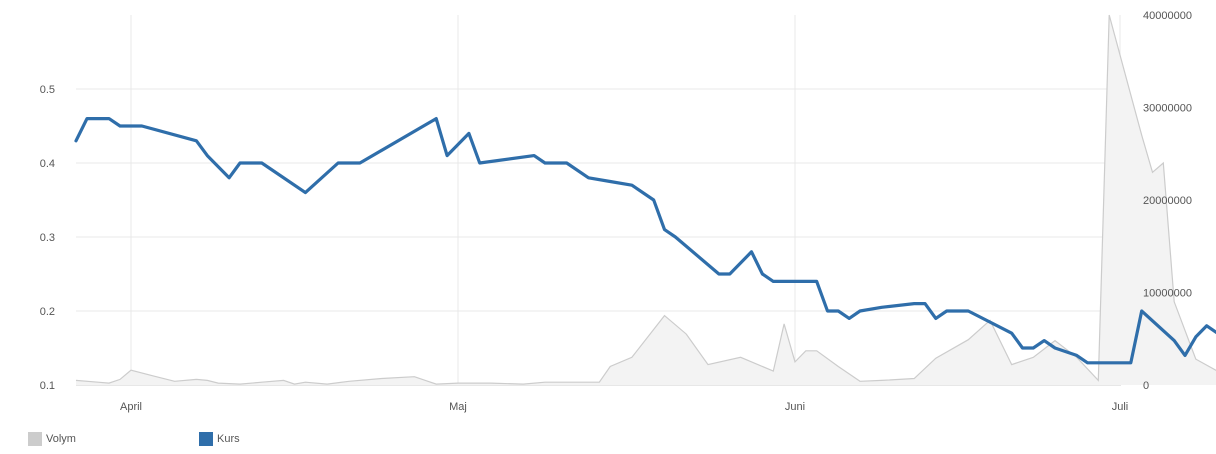 The height and width of the screenshot is (454, 1216). Describe the element at coordinates (1167, 109) in the screenshot. I see `y-right-tick-label: 30000000` at that location.